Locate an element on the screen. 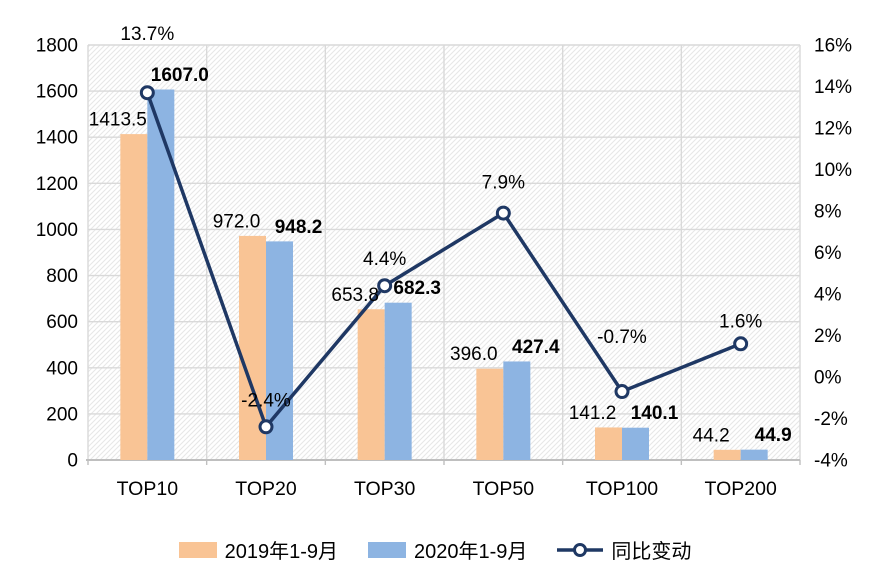 The width and height of the screenshot is (870, 586). bar-2019-top100 is located at coordinates (608, 443).